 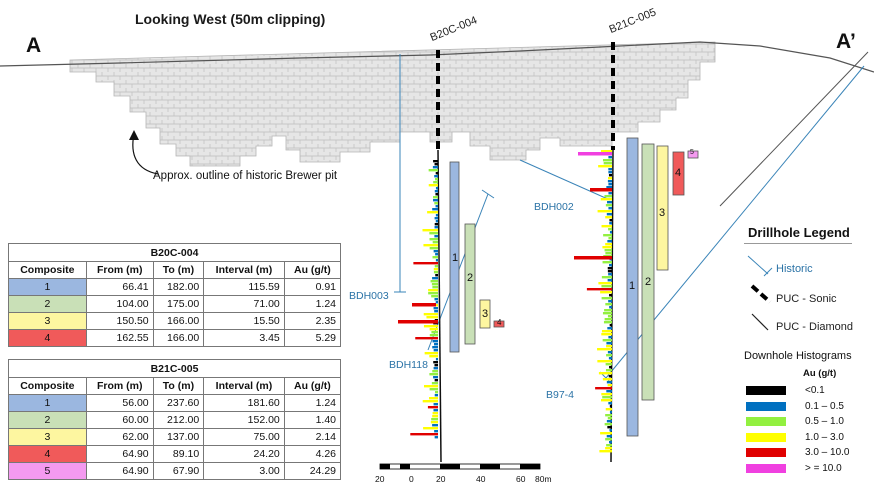 I want to click on au-bin-label: 0.5 – 1.0, so click(x=824, y=421).